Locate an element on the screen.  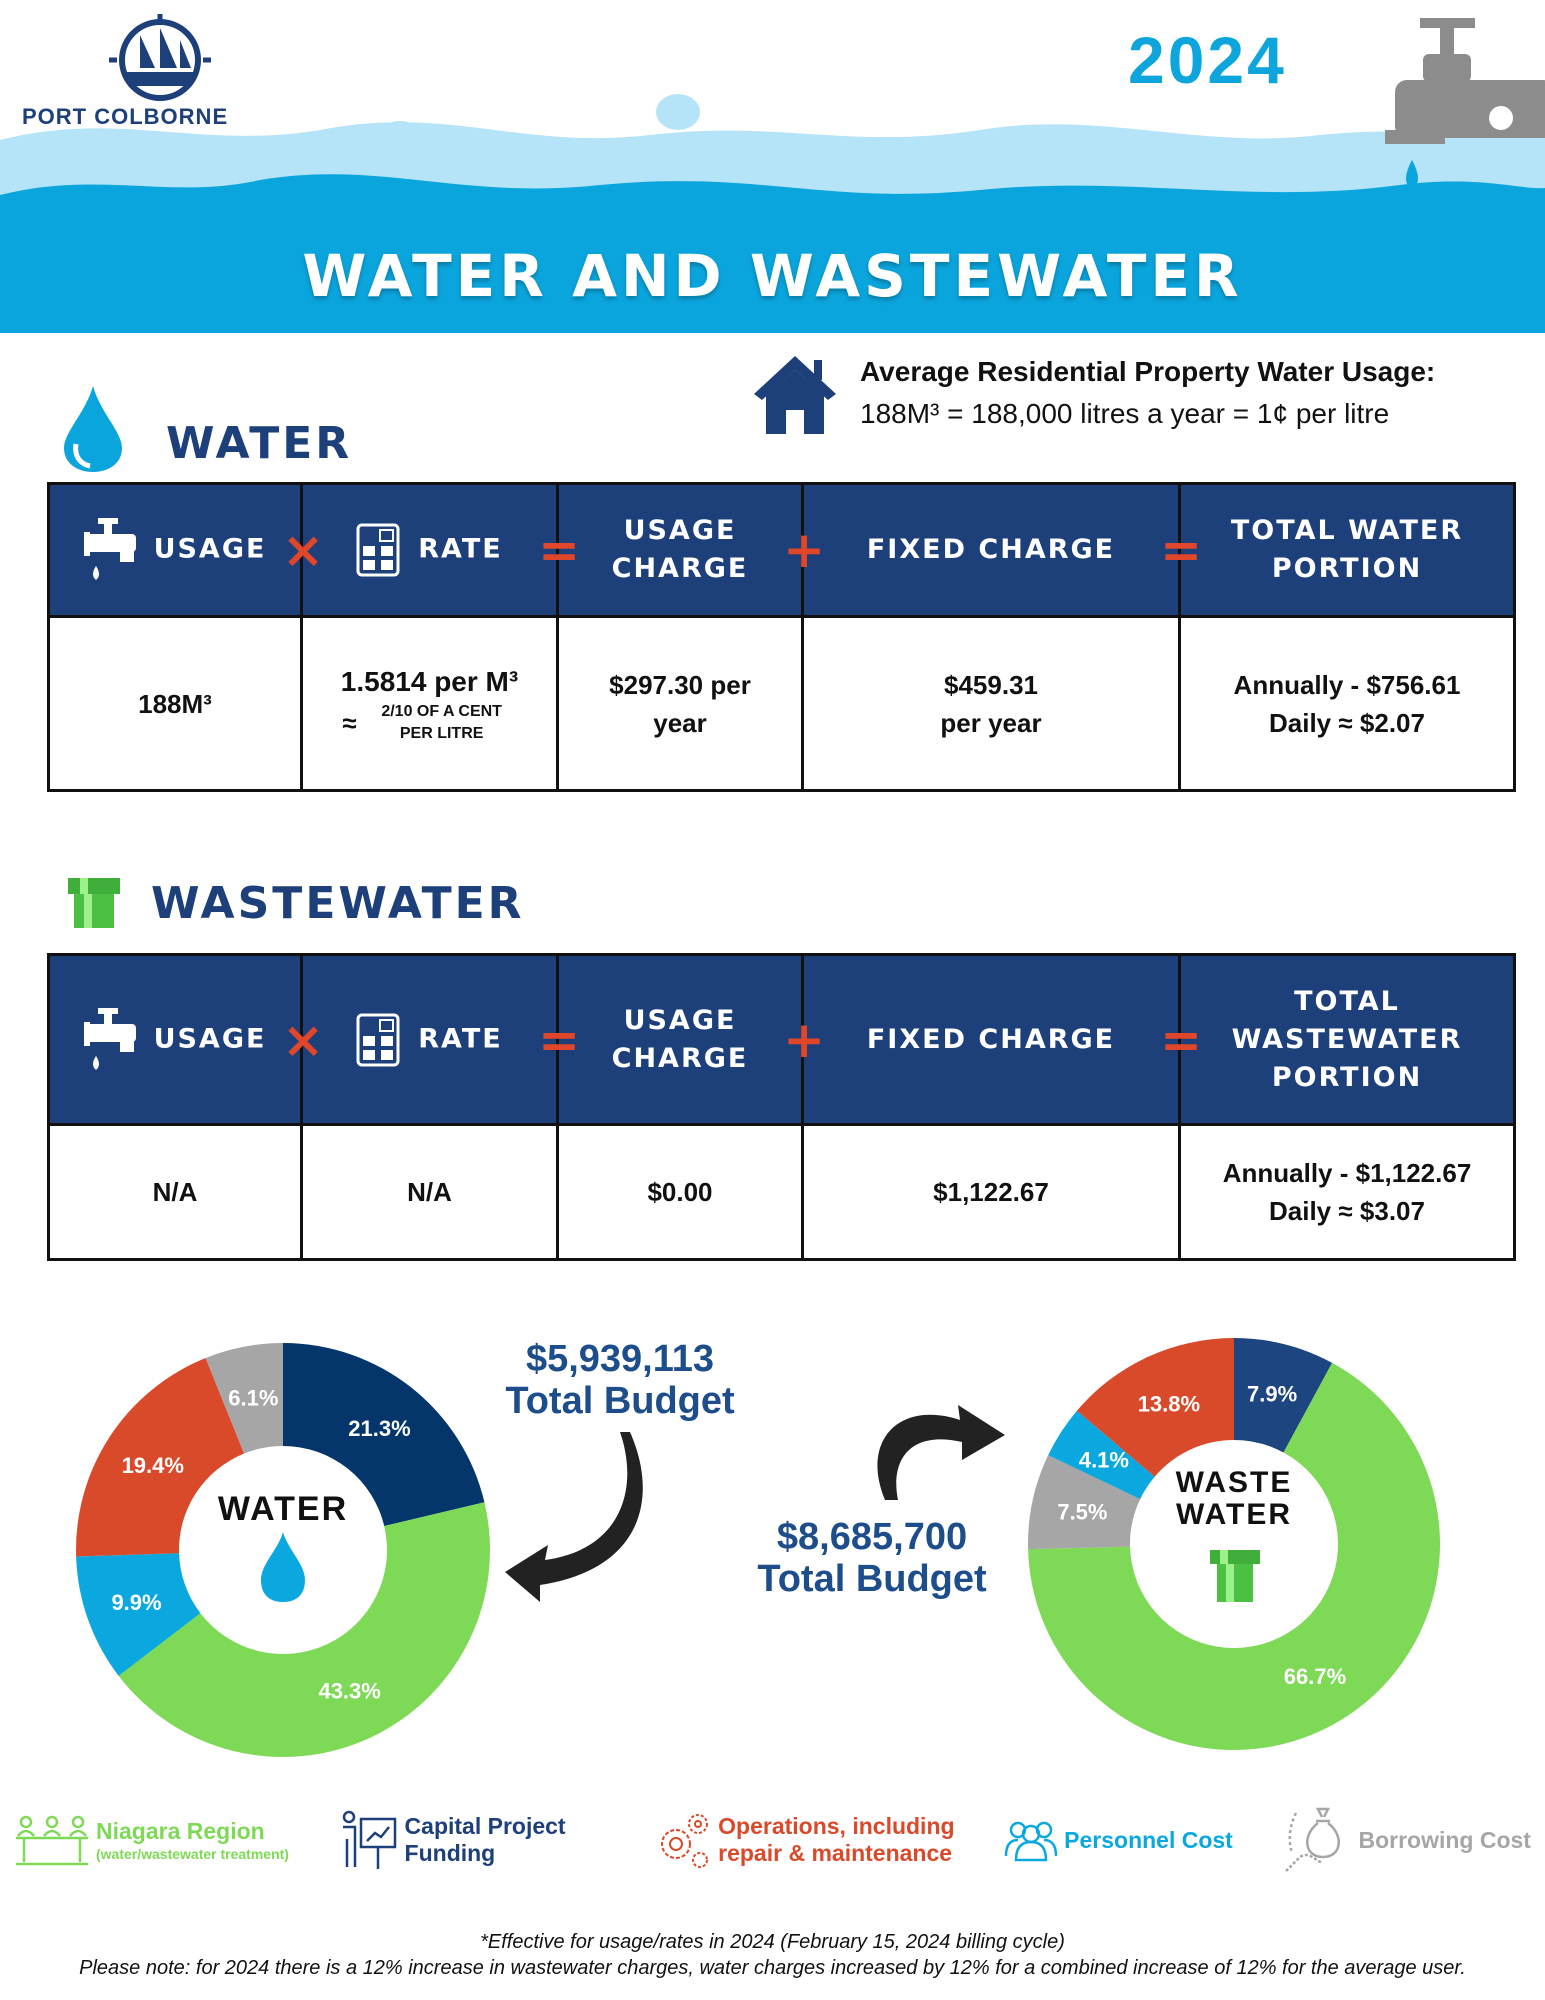
water-usage-header: USAGE × is located at coordinates (185, 550).